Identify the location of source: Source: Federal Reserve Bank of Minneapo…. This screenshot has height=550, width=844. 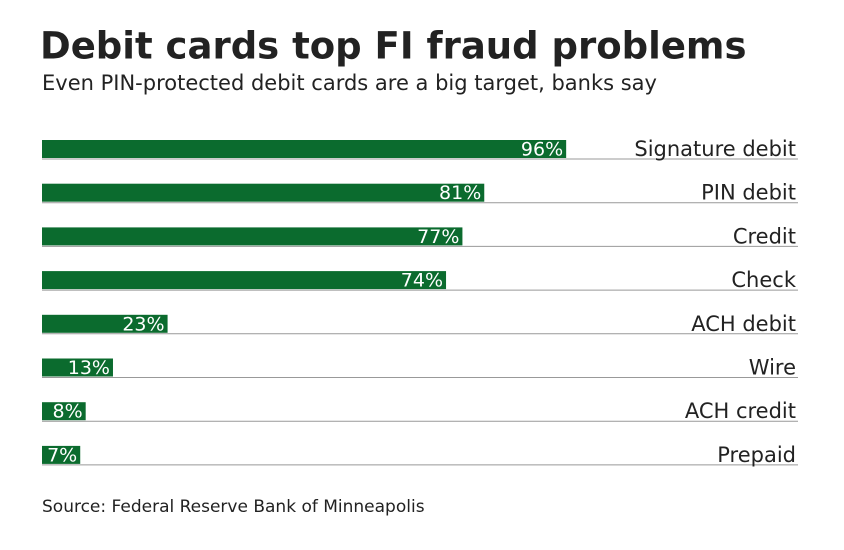
(233, 507).